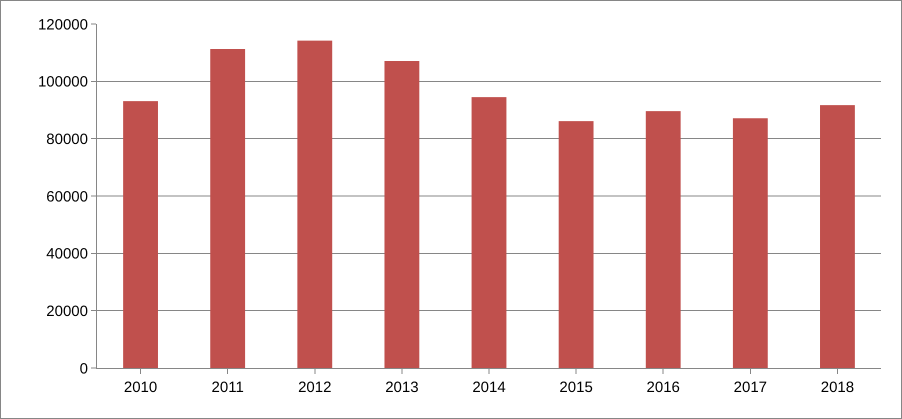  Describe the element at coordinates (67, 254) in the screenshot. I see `y-tick-label: 40000` at that location.